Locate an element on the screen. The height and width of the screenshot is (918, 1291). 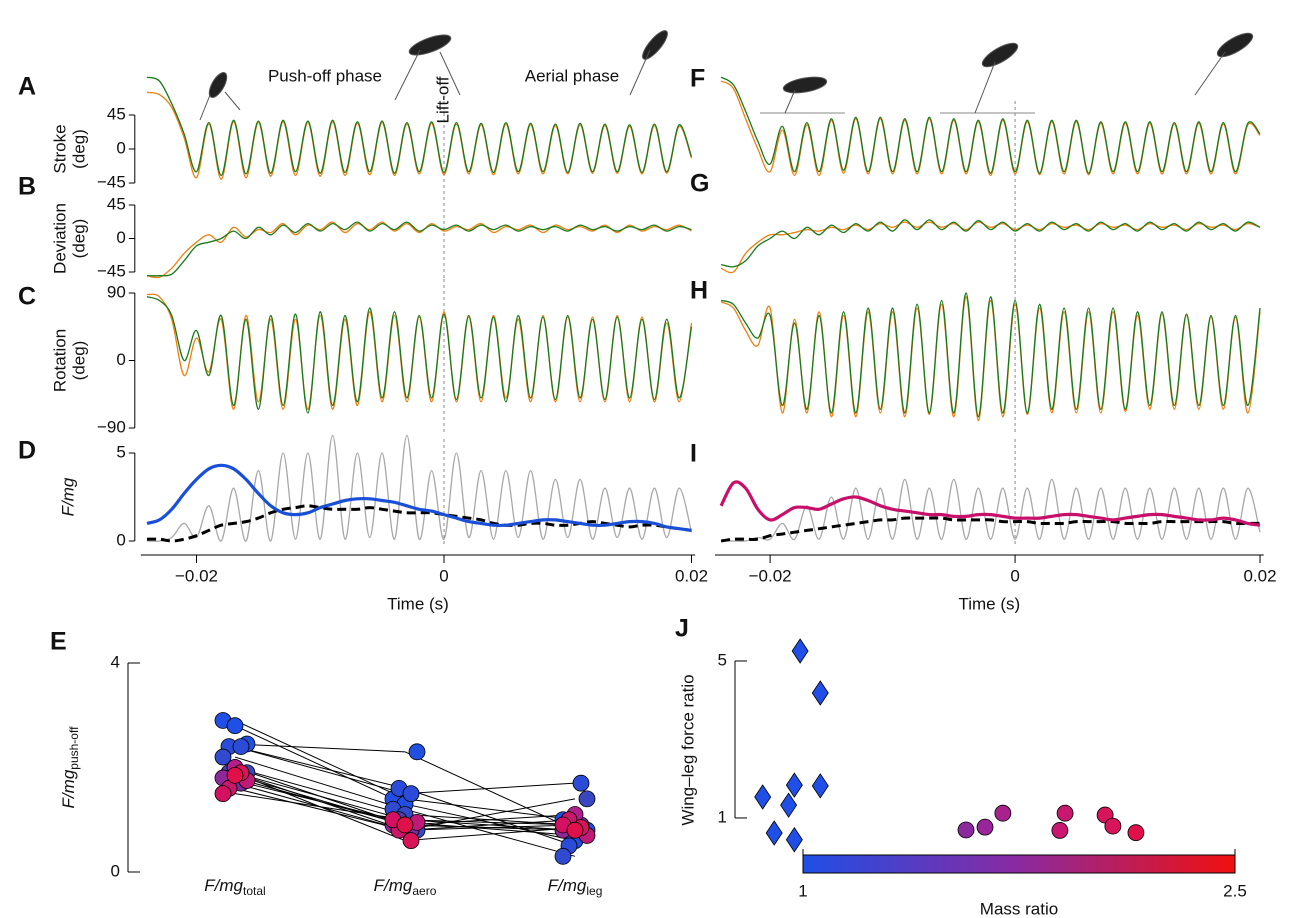
y-tick-label: 4 is located at coordinates (115, 661).